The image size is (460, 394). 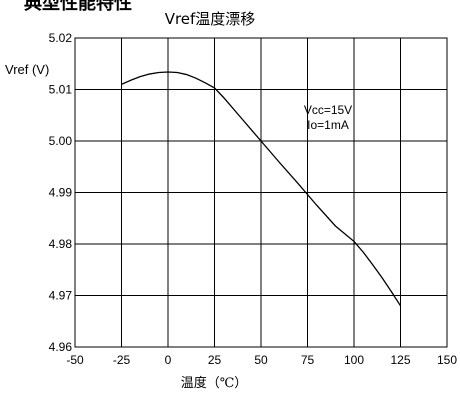 I want to click on x-tick-label: 25, so click(x=215, y=360).